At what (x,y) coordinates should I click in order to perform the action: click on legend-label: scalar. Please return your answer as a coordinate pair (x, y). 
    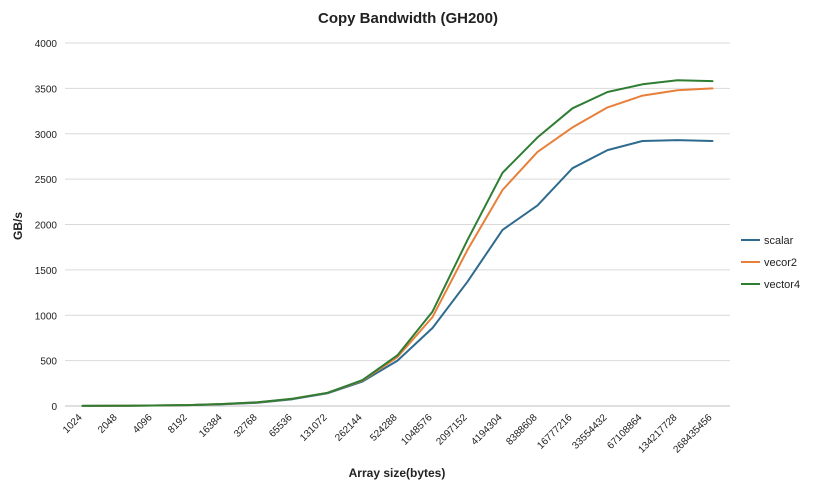
    Looking at the image, I should click on (779, 241).